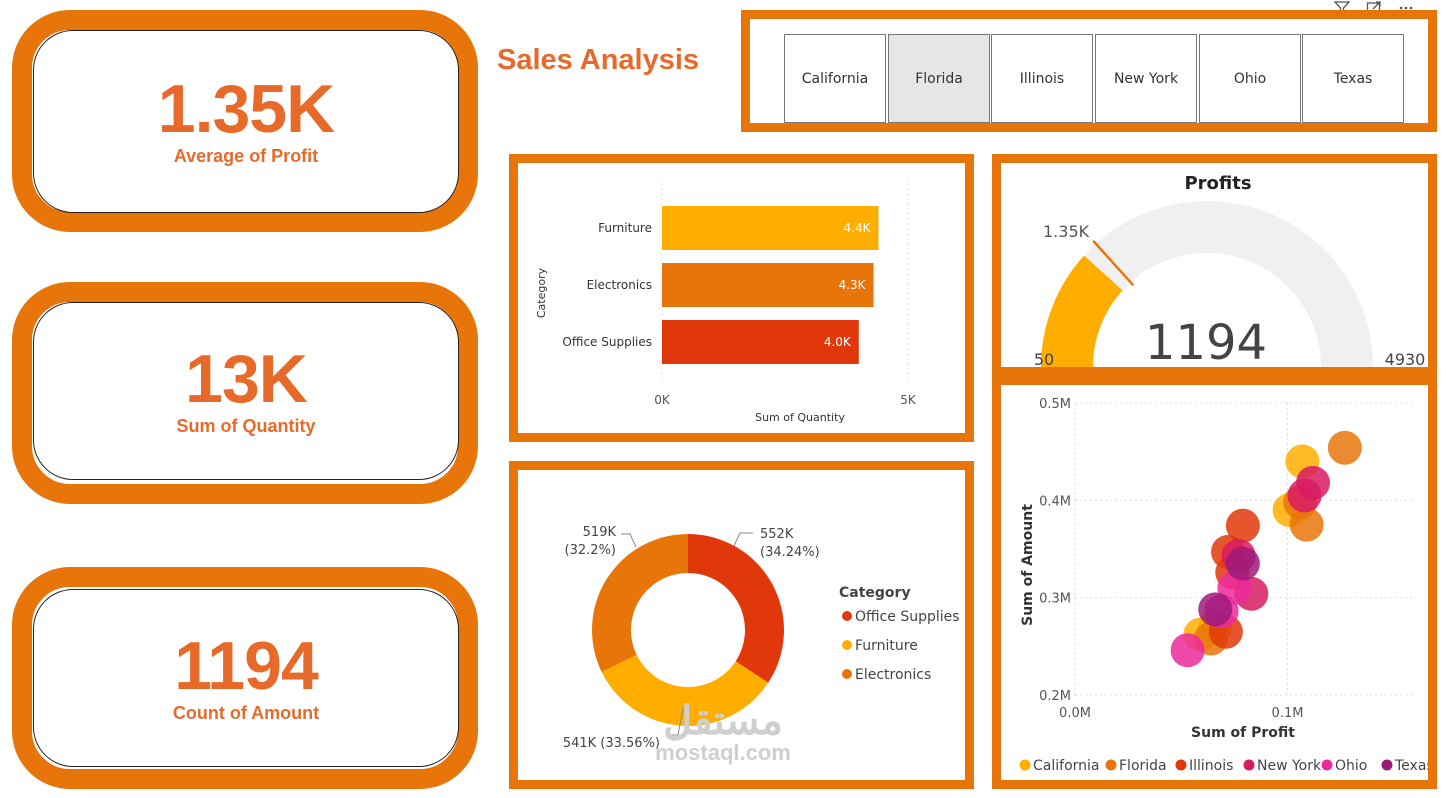  Describe the element at coordinates (1075, 713) in the screenshot. I see `scatter-x-tick: 0.0M` at that location.